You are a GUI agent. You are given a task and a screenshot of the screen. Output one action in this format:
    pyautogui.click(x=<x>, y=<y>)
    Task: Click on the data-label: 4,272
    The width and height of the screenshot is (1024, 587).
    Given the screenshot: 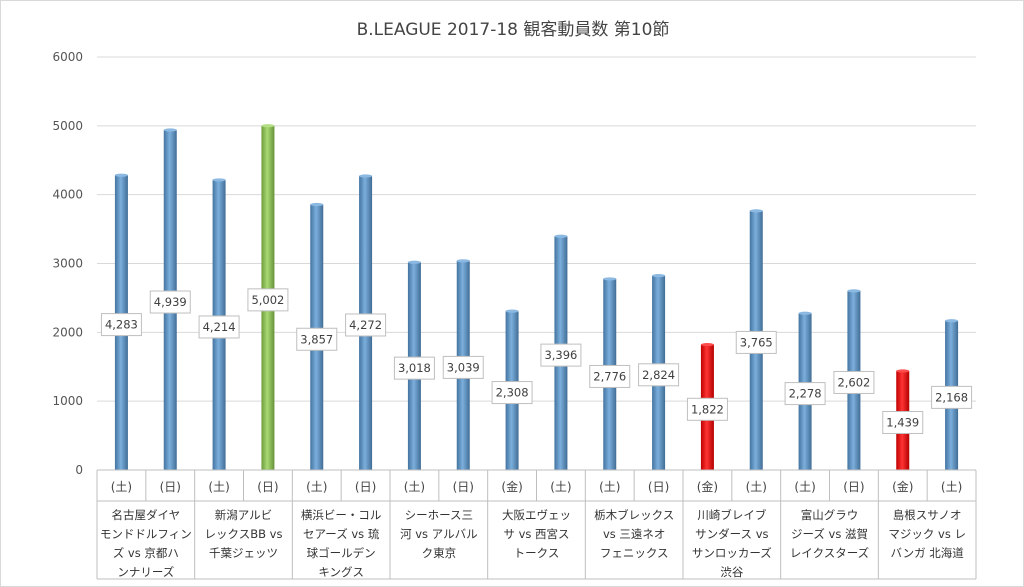 What is the action you would take?
    pyautogui.click(x=365, y=325)
    